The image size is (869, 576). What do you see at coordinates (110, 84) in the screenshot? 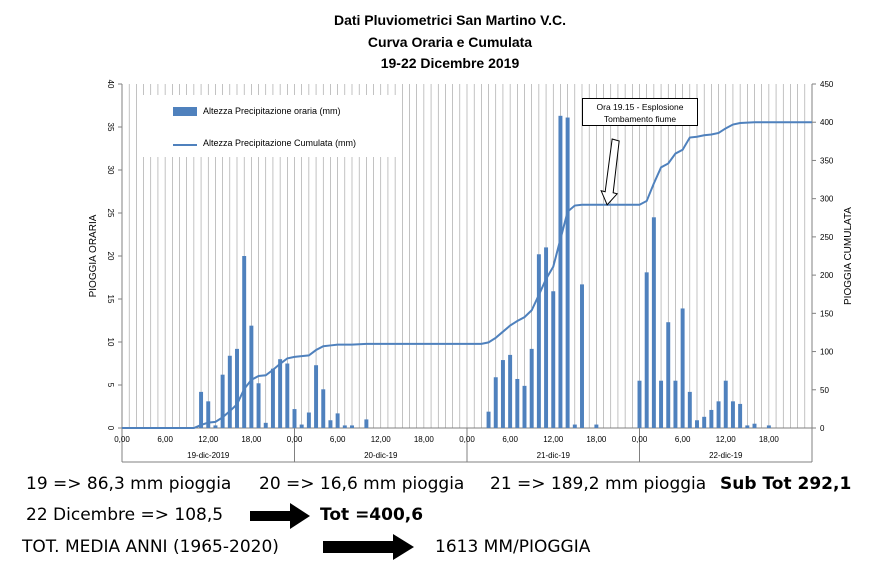
I see `left-tick-label: 40` at bounding box center [110, 84].